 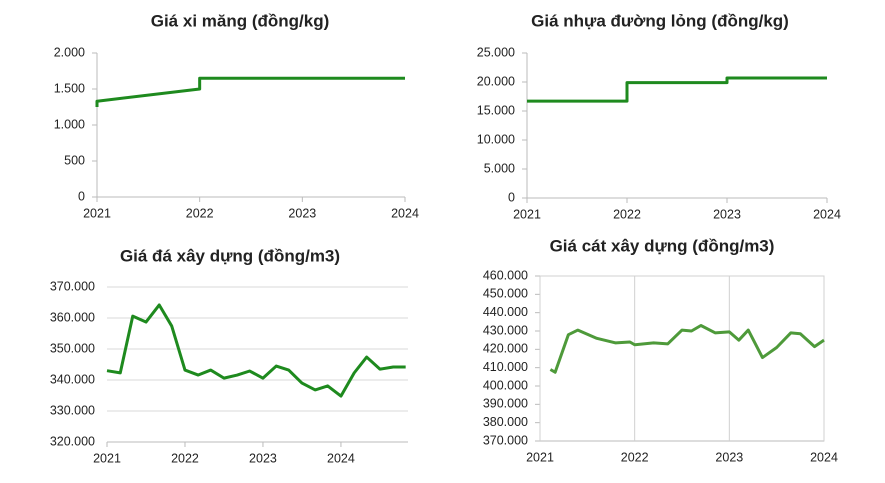 What do you see at coordinates (499, 168) in the screenshot?
I see `y-tick-label: 5.000` at bounding box center [499, 168].